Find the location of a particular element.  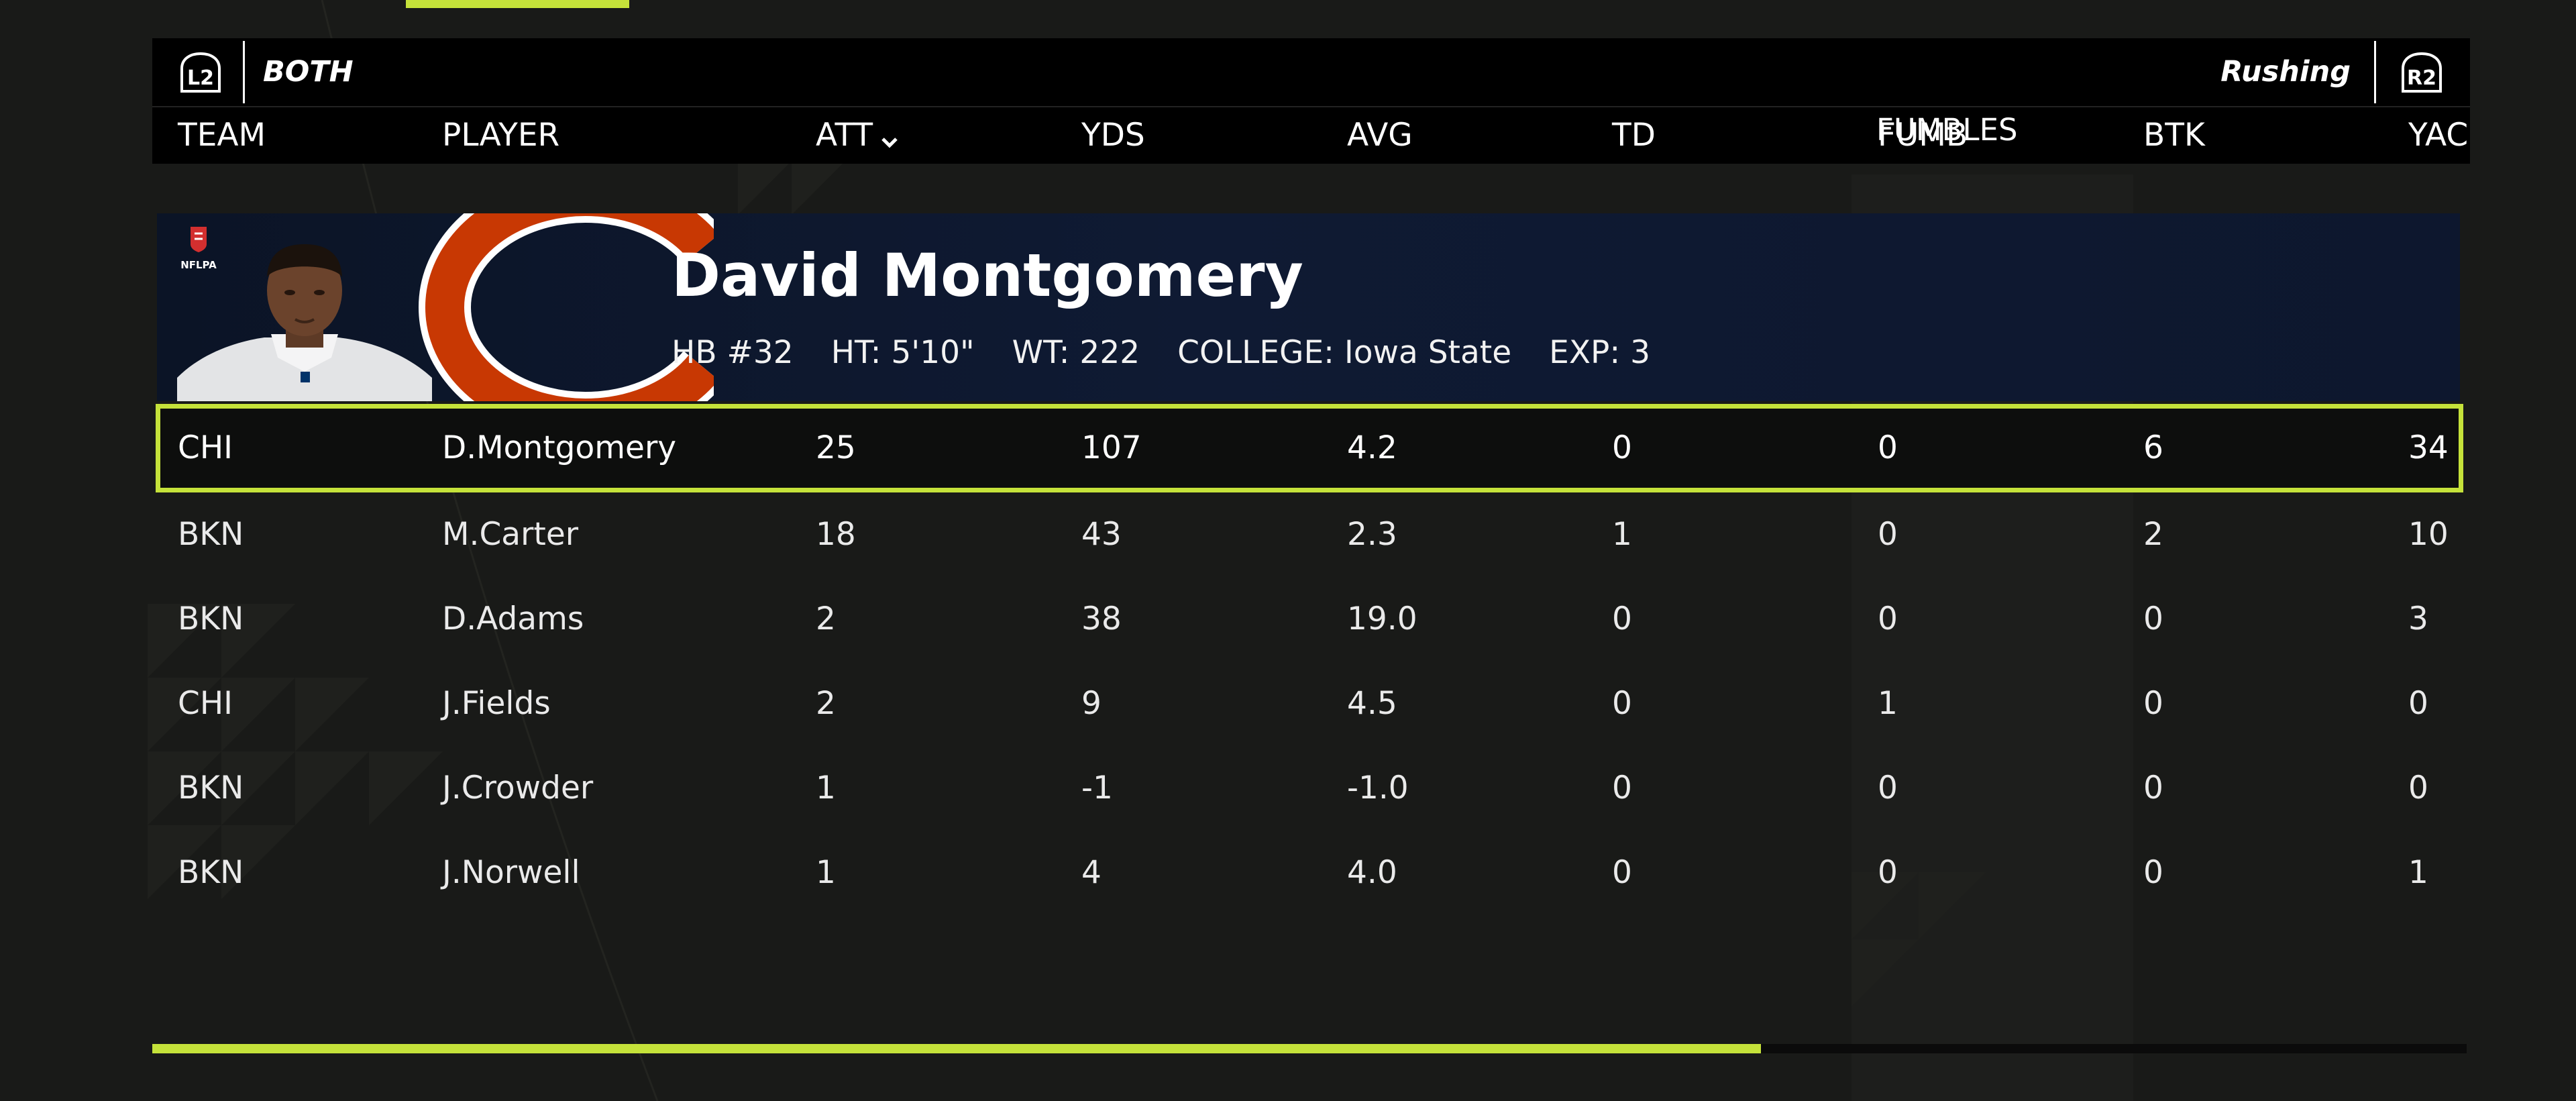

l2-button: L2 is located at coordinates (200, 72).